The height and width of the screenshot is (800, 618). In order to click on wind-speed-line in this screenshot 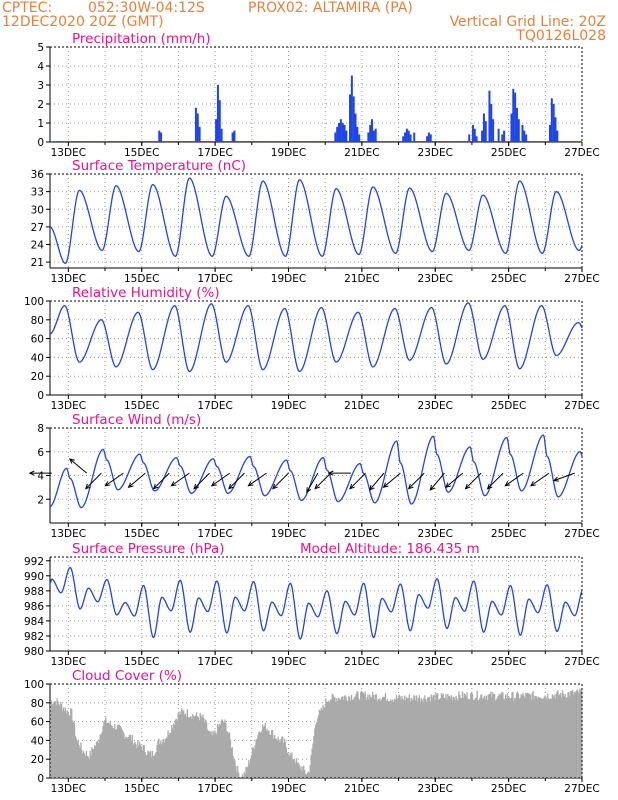, I will do `click(316, 471)`.